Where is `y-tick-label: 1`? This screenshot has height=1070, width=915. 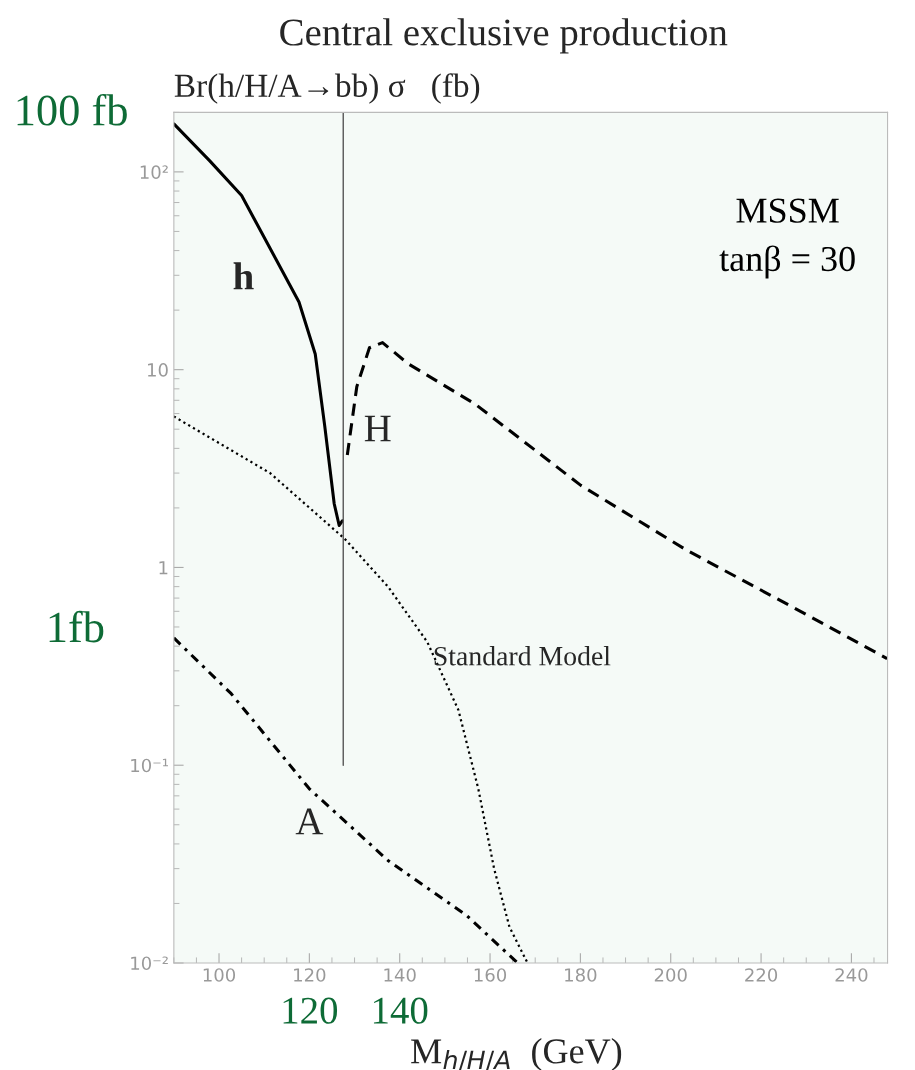 y-tick-label: 1 is located at coordinates (163, 568).